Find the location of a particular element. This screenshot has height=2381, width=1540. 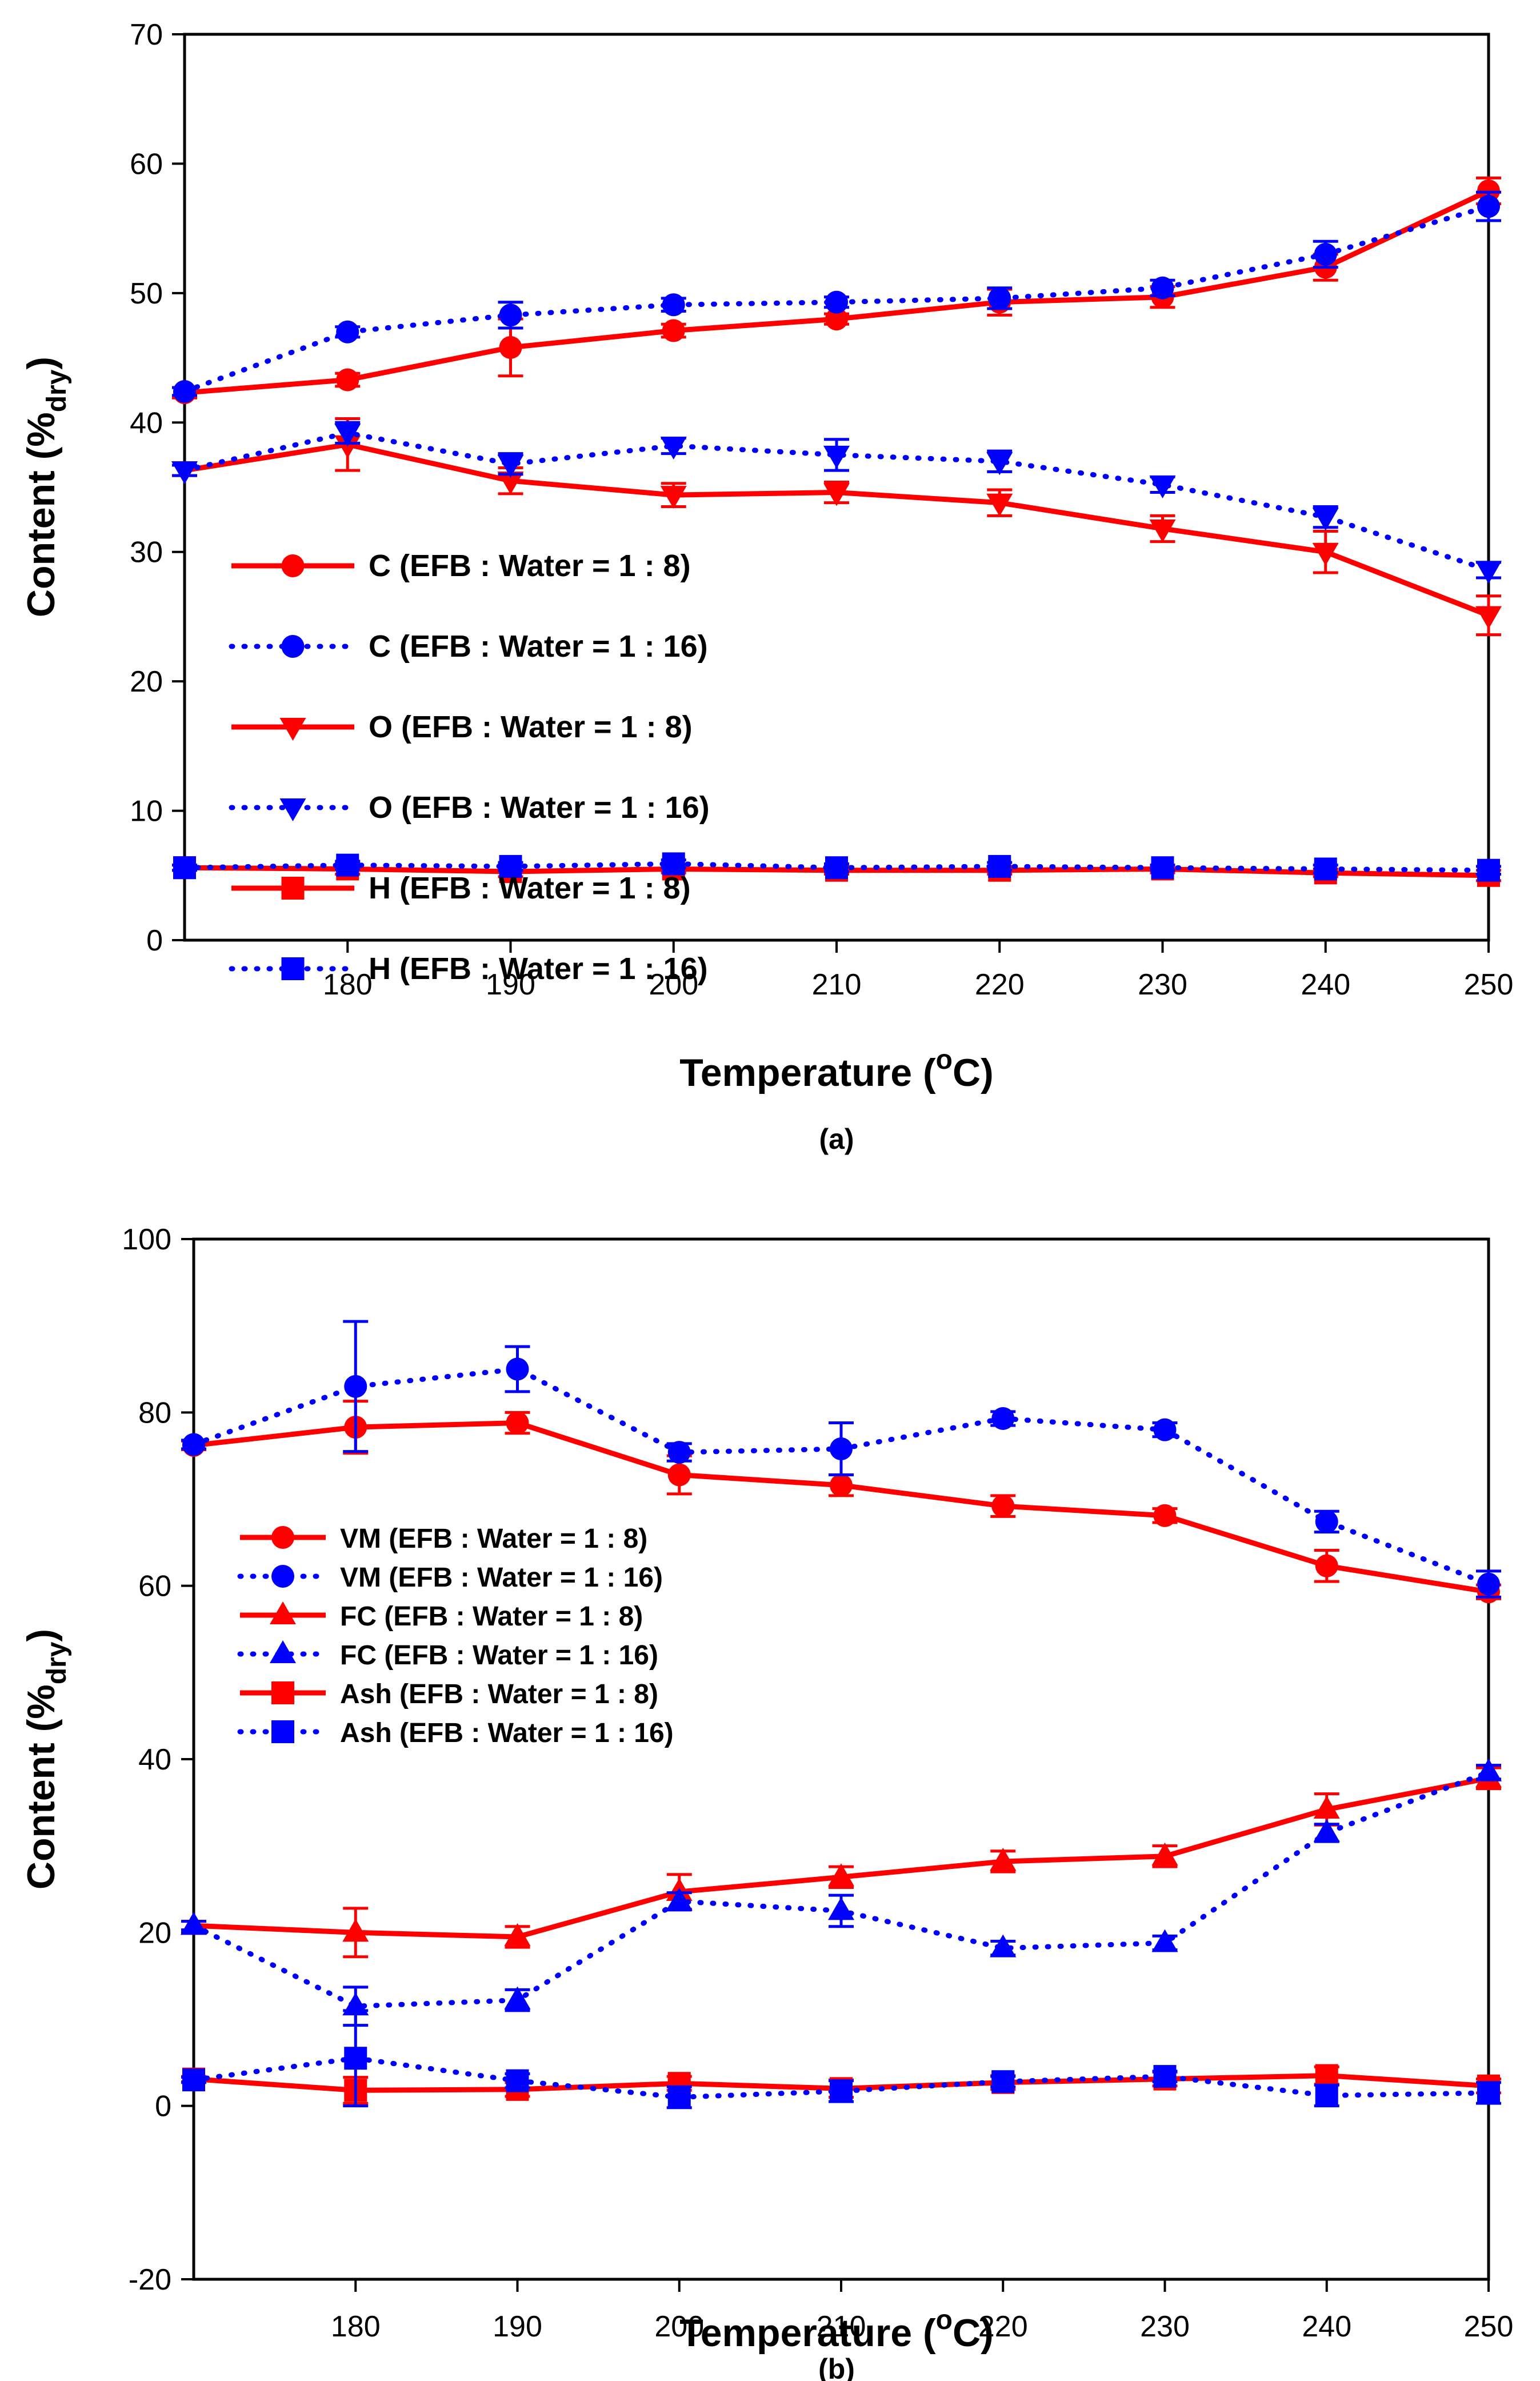

x-axis-title-b: Temperature (oC) is located at coordinates (836, 2330).